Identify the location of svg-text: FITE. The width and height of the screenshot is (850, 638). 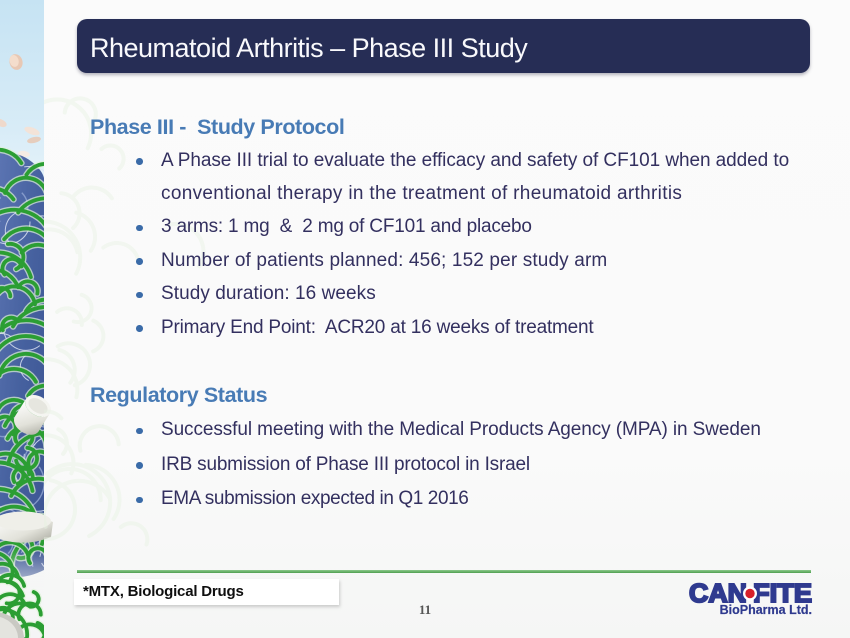
(782, 593).